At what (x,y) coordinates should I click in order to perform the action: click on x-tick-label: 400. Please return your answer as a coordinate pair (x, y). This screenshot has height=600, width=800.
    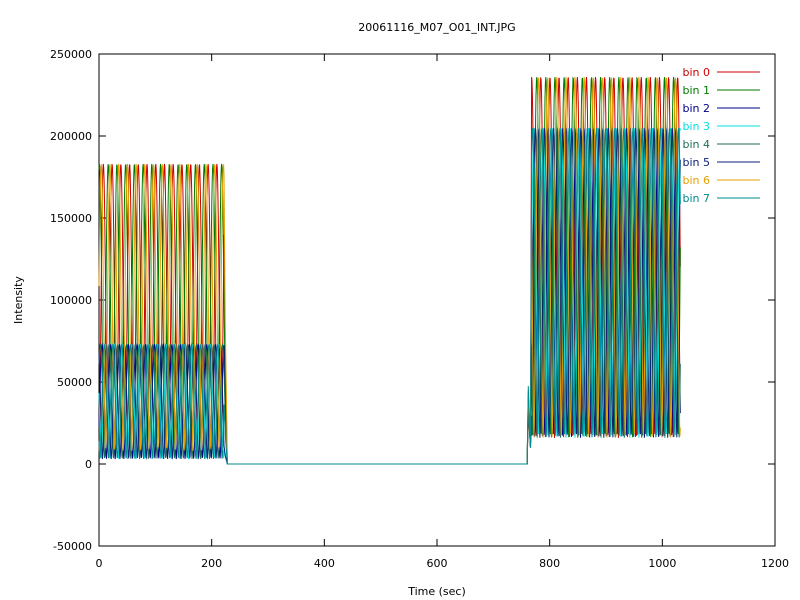
    Looking at the image, I should click on (324, 563).